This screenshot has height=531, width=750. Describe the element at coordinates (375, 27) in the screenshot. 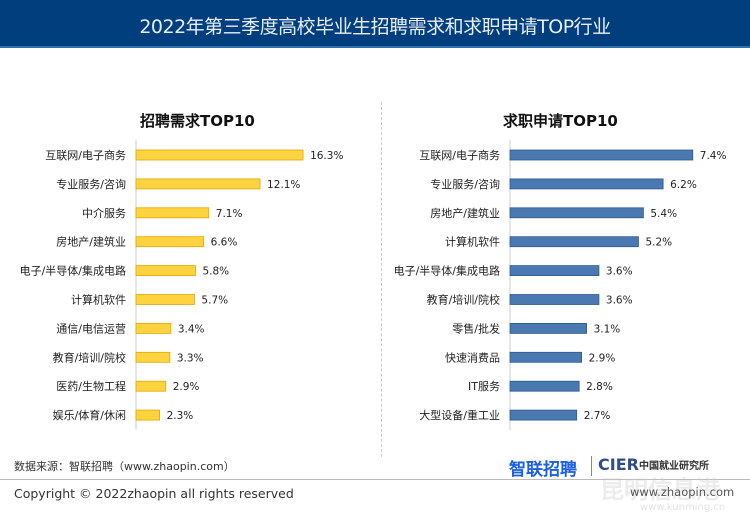

I see `page-title: 2022年第三季度高校毕业生招聘需求和求职申请TOP行业` at that location.